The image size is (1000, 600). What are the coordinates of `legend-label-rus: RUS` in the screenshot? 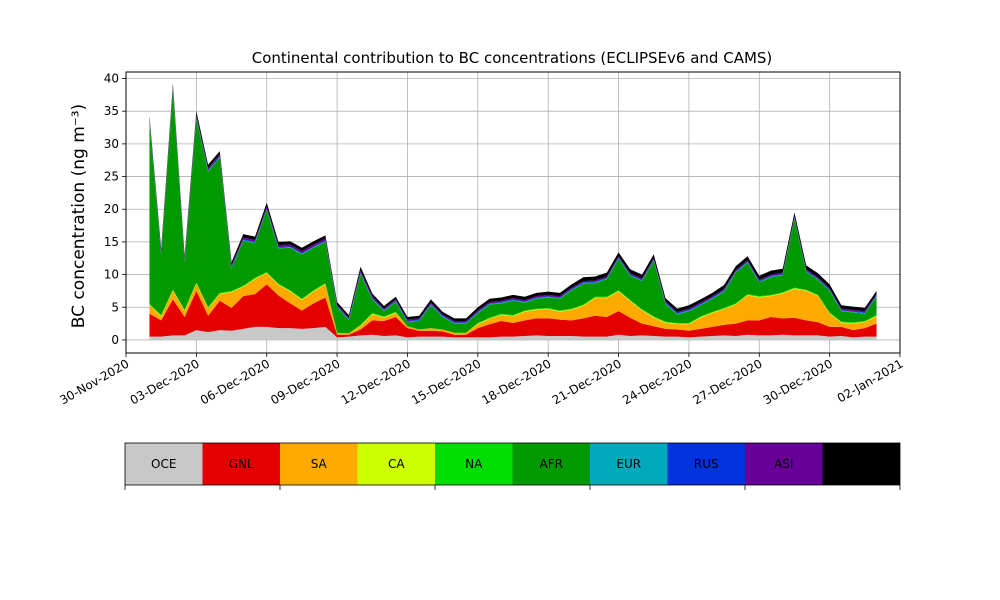 It's located at (706, 464).